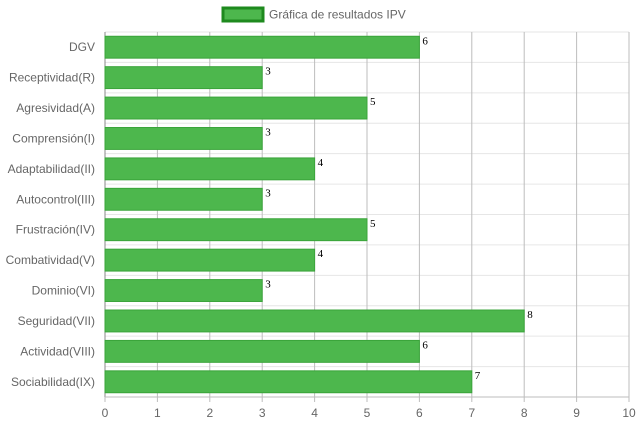 The image size is (639, 427). I want to click on x-tick-label: 0, so click(105, 413).